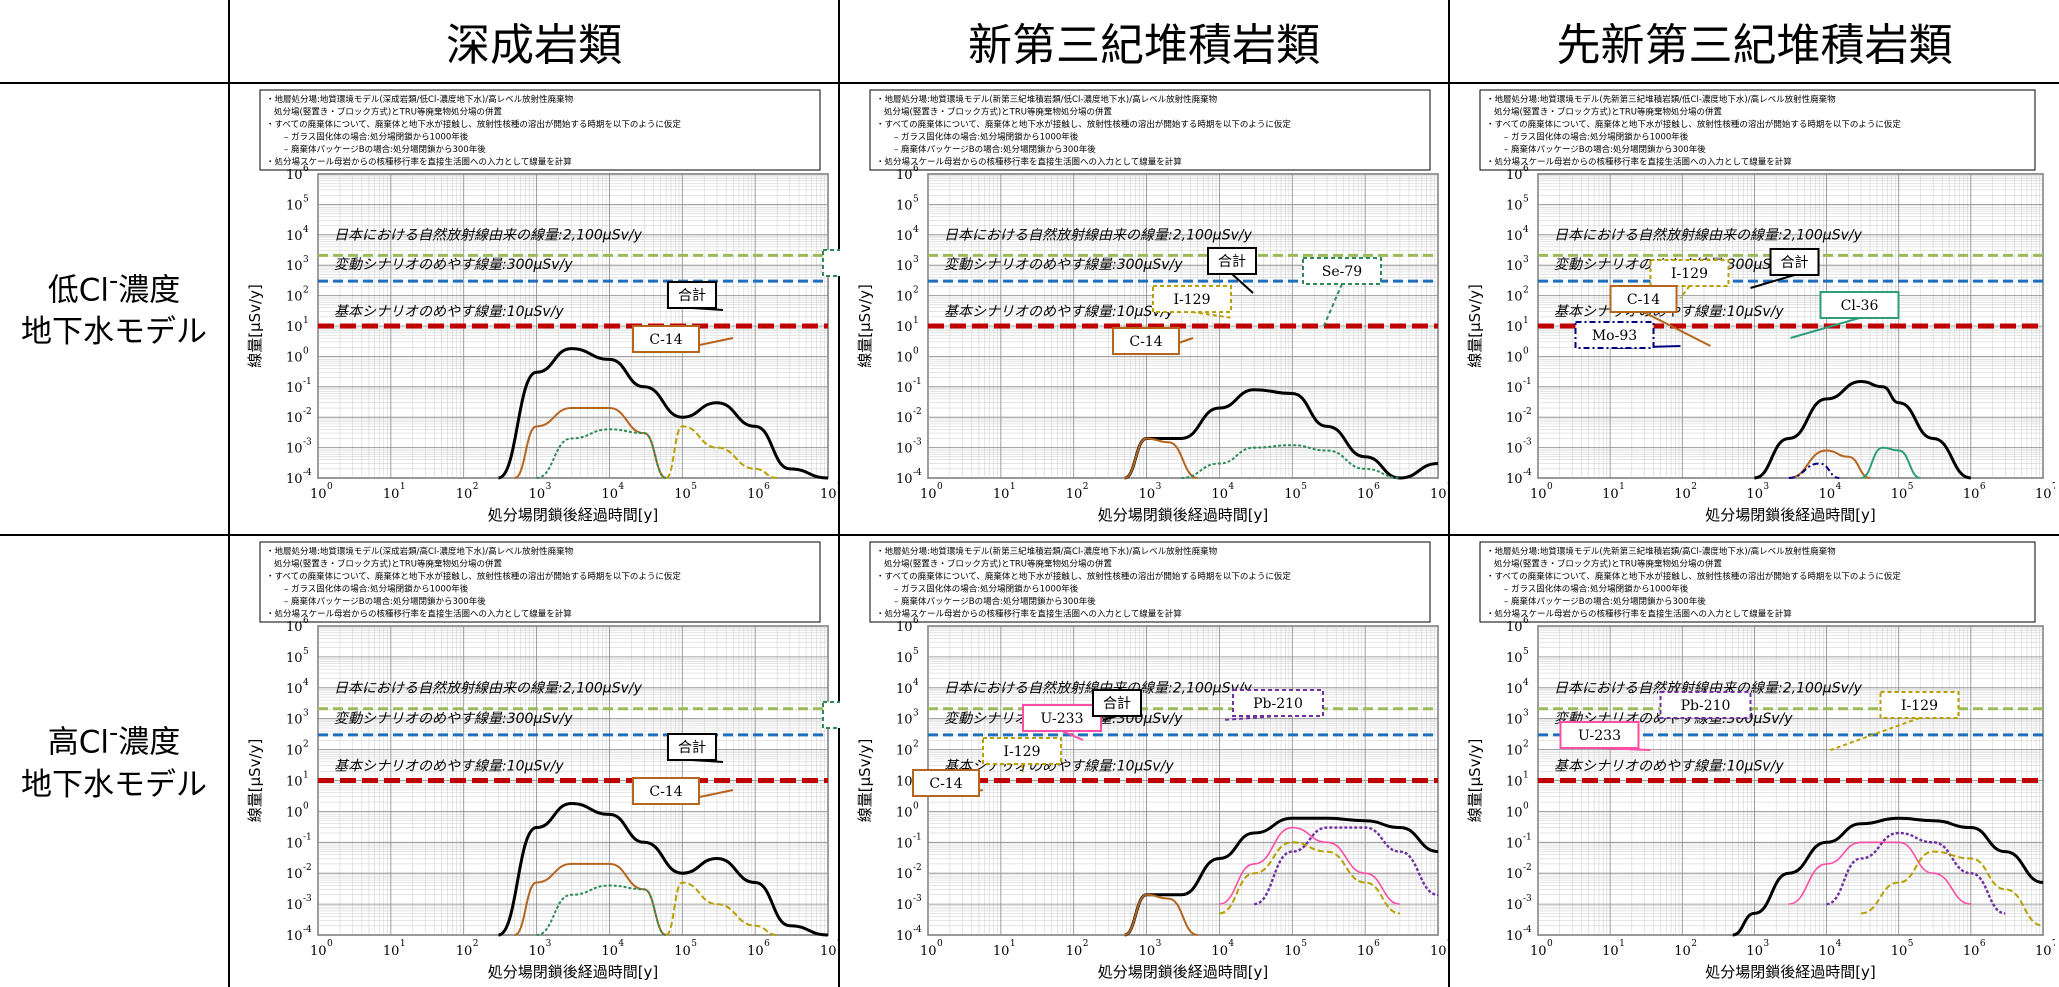  Describe the element at coordinates (917, 412) in the screenshot. I see `y-tick-exponent: -2` at that location.